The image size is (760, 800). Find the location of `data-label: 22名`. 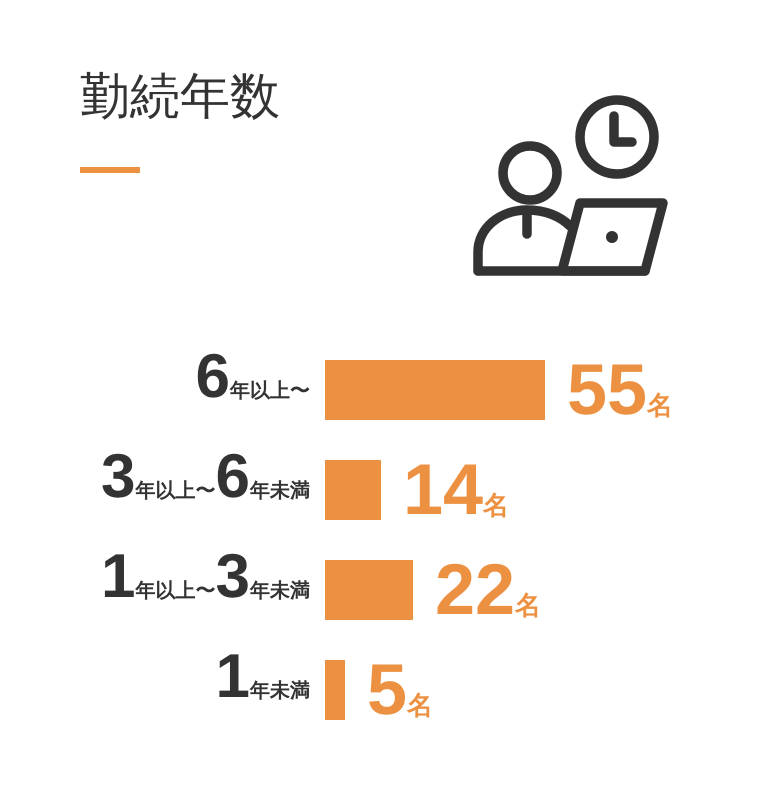

data-label: 22名 is located at coordinates (488, 590).